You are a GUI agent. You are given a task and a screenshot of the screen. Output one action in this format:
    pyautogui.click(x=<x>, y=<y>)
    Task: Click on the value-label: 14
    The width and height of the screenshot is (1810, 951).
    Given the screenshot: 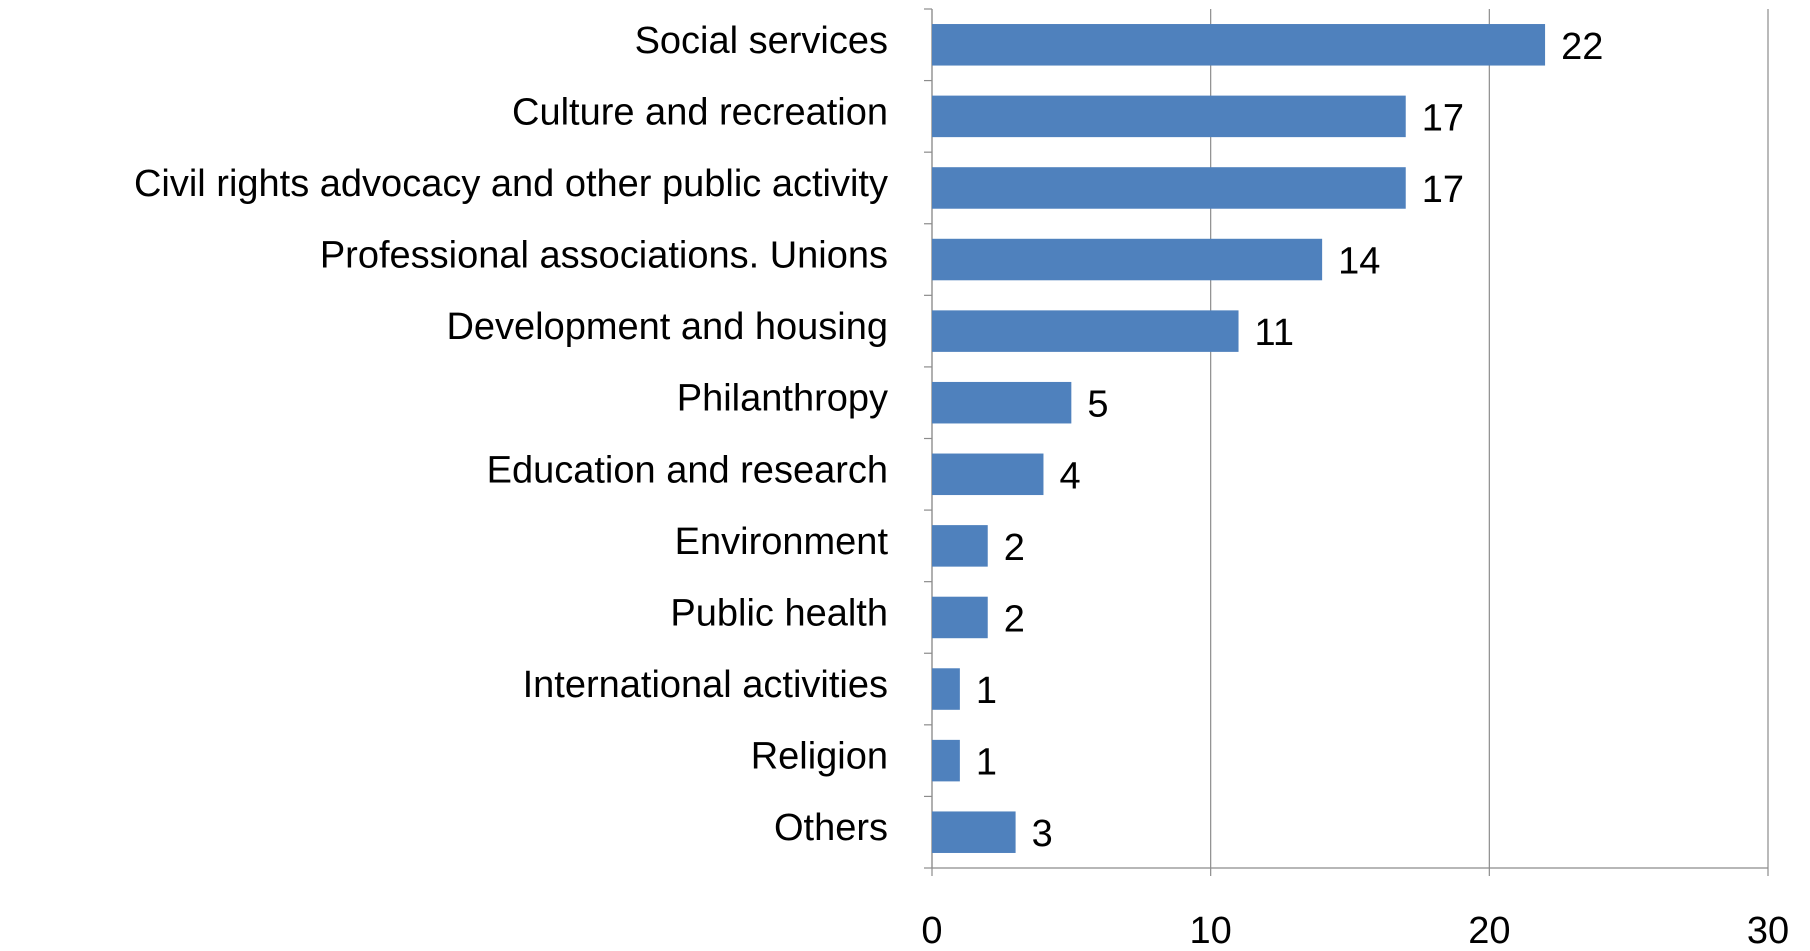 What is the action you would take?
    pyautogui.click(x=1359, y=262)
    